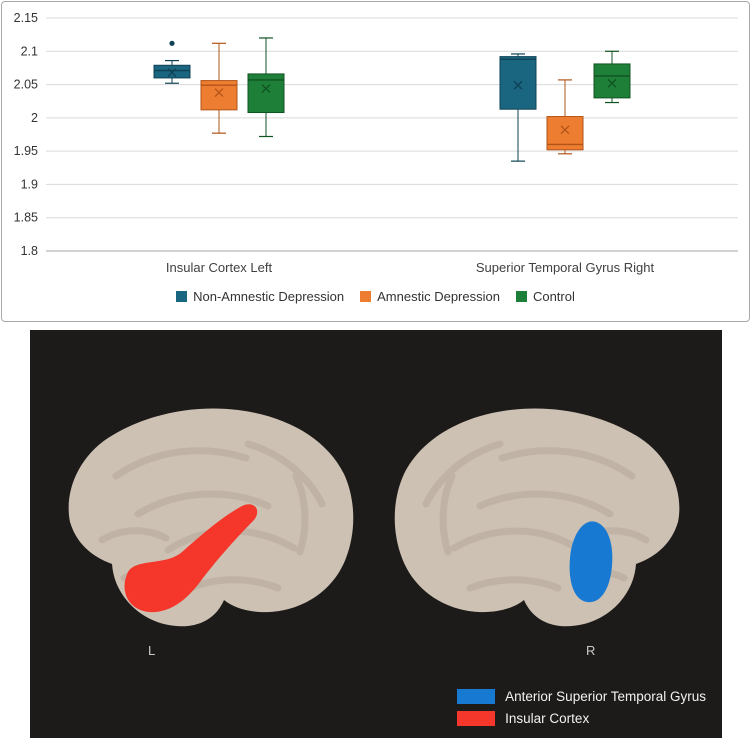  Describe the element at coordinates (34, 118) in the screenshot. I see `y-tick-label: 2` at that location.